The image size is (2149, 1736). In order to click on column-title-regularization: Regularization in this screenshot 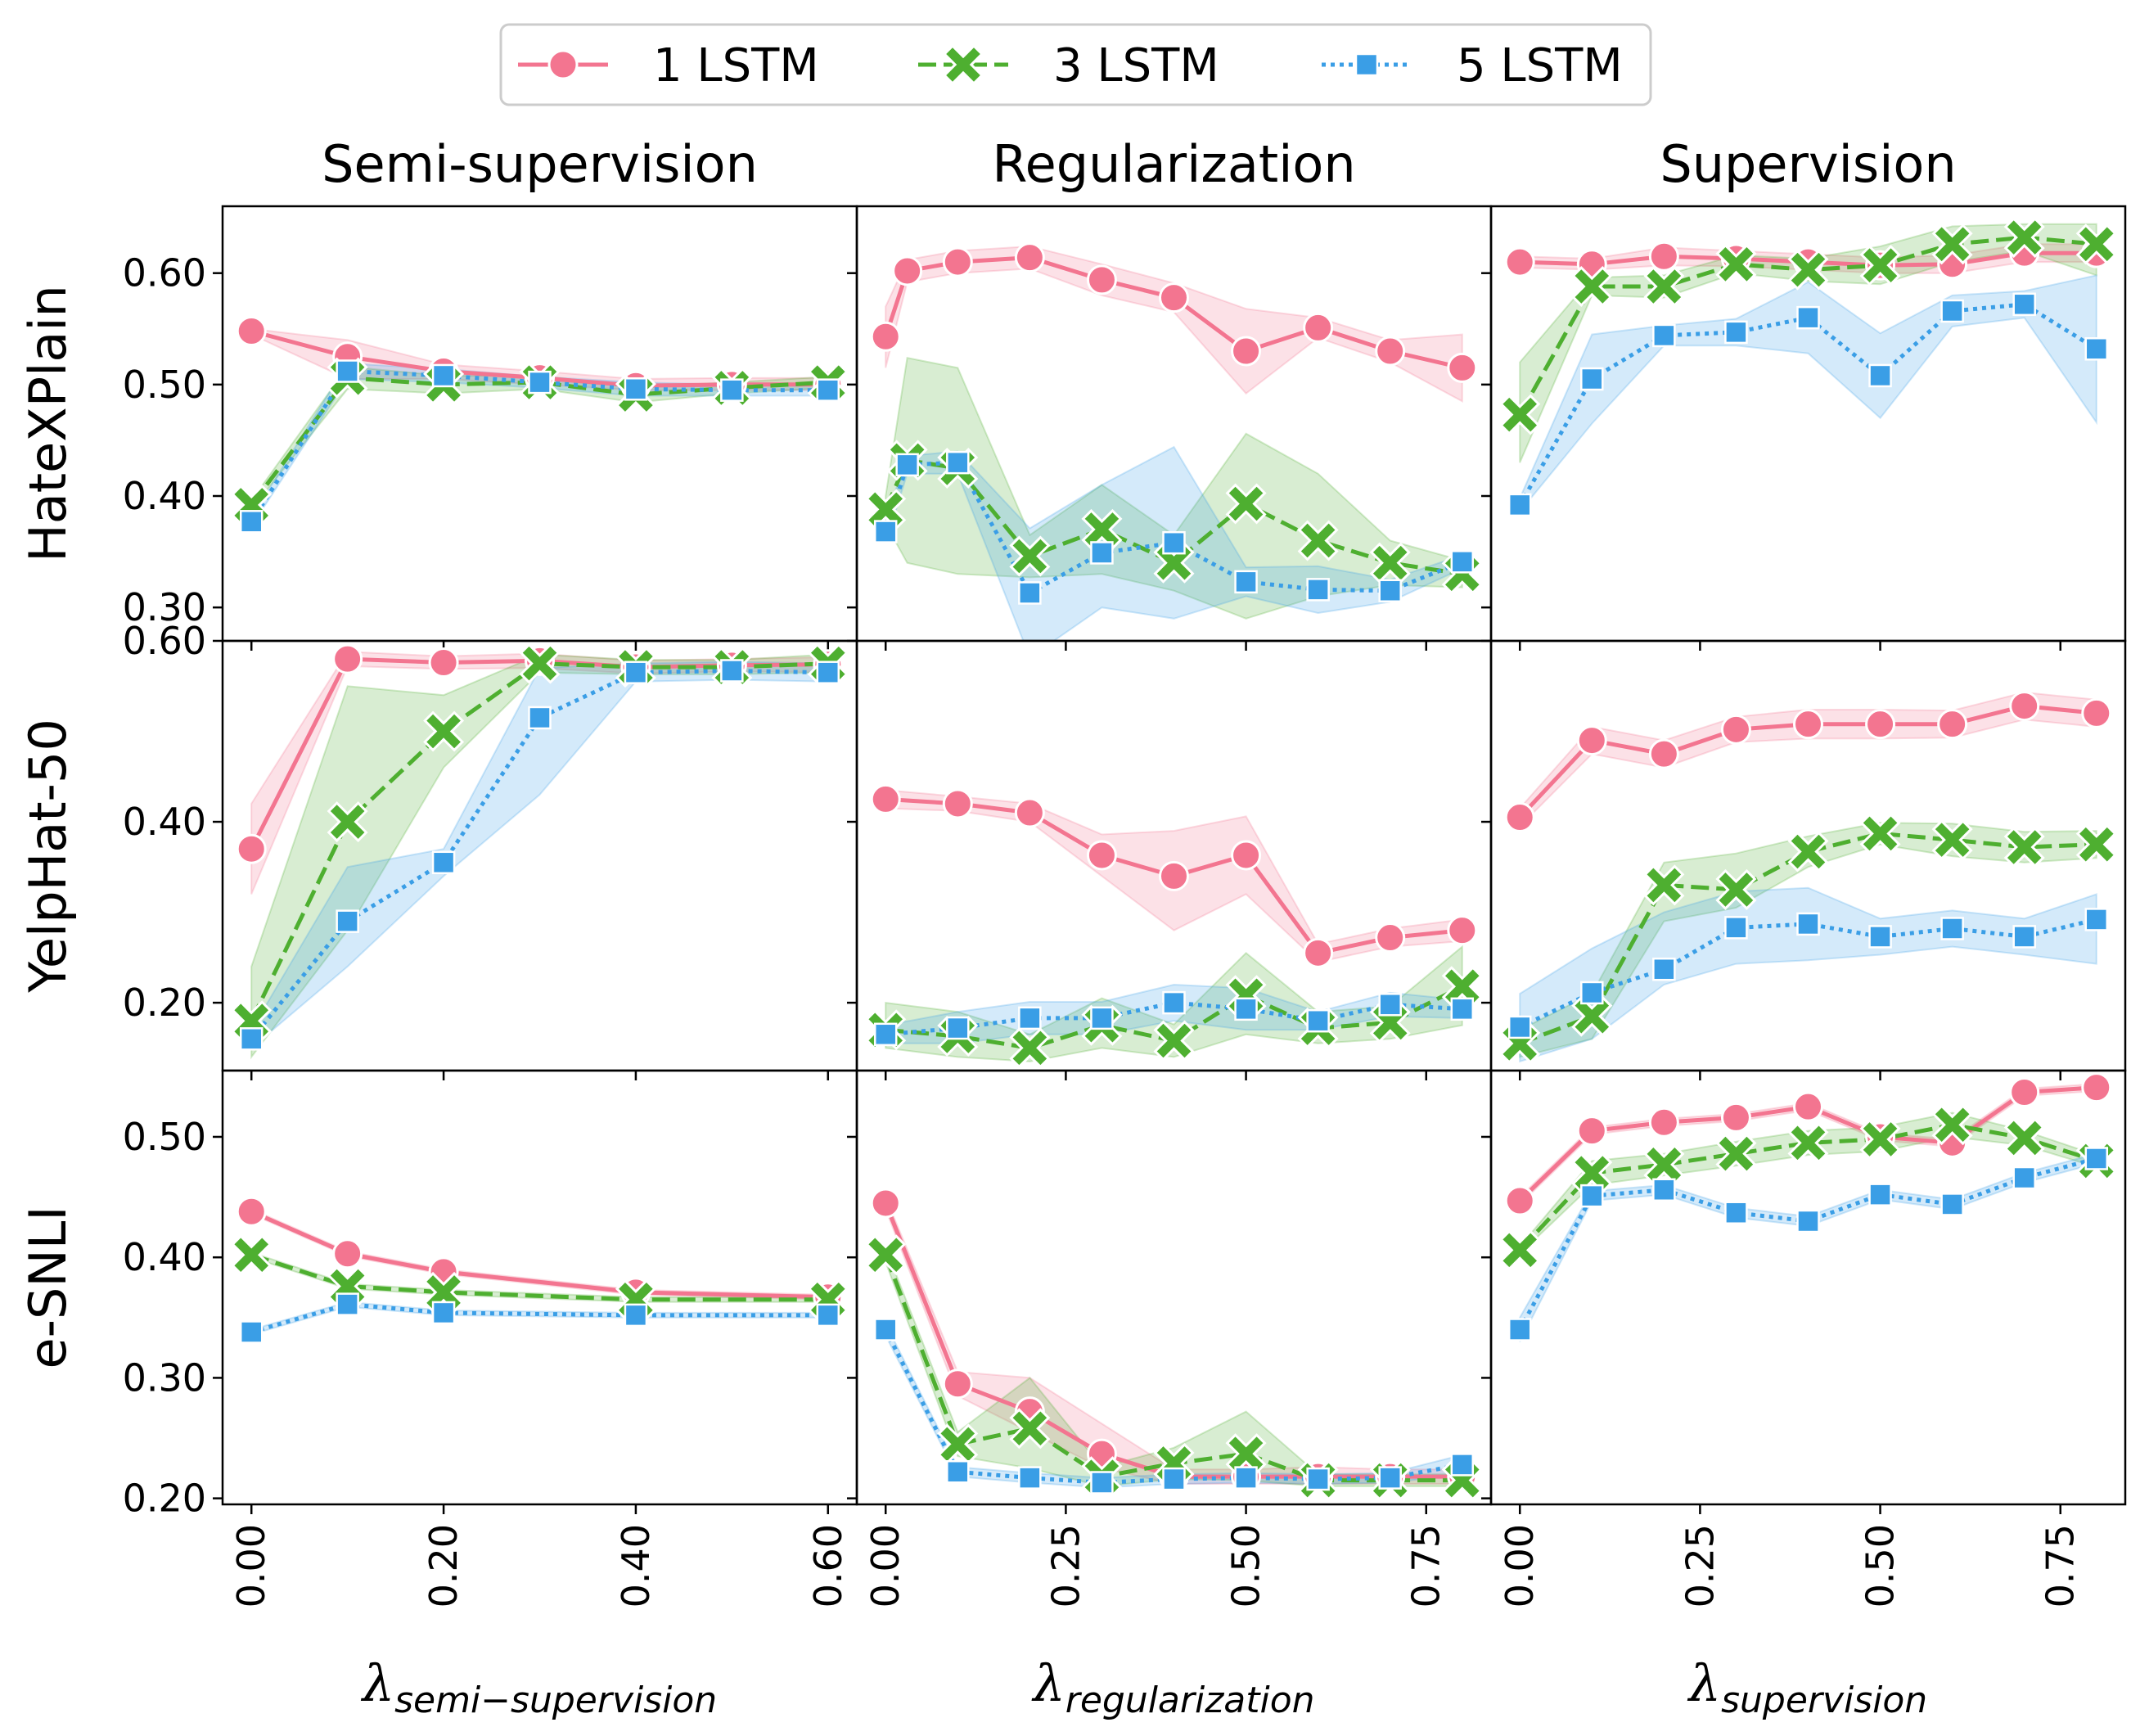, I will do `click(1173, 164)`.